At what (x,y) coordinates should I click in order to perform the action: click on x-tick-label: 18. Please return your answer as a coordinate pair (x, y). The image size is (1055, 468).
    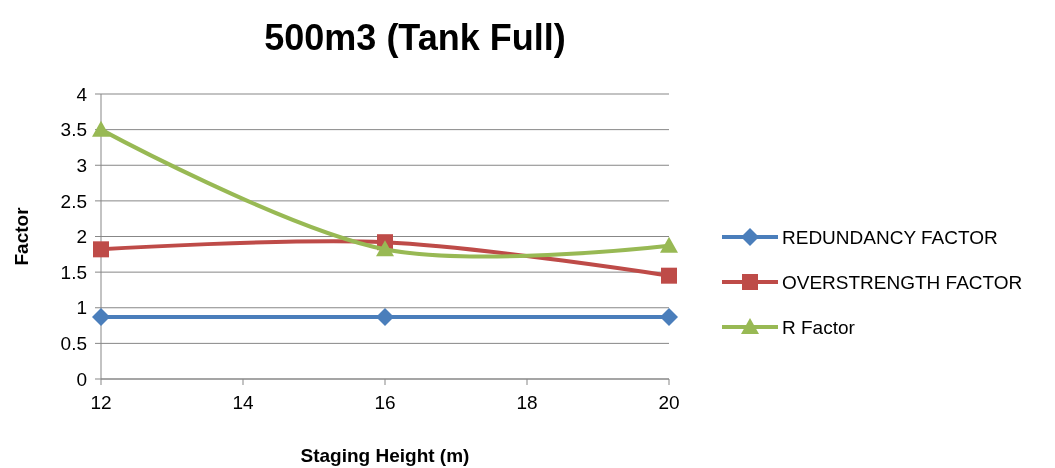
    Looking at the image, I should click on (527, 402).